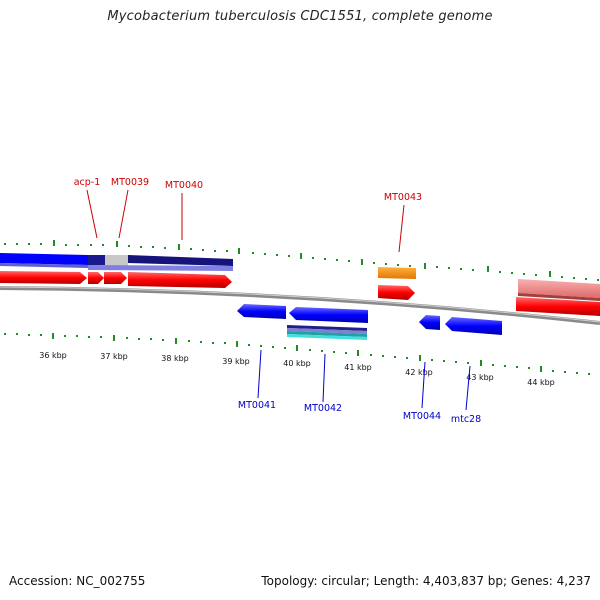 The height and width of the screenshot is (600, 600). I want to click on outer-tick-ring, so click(301, 260).